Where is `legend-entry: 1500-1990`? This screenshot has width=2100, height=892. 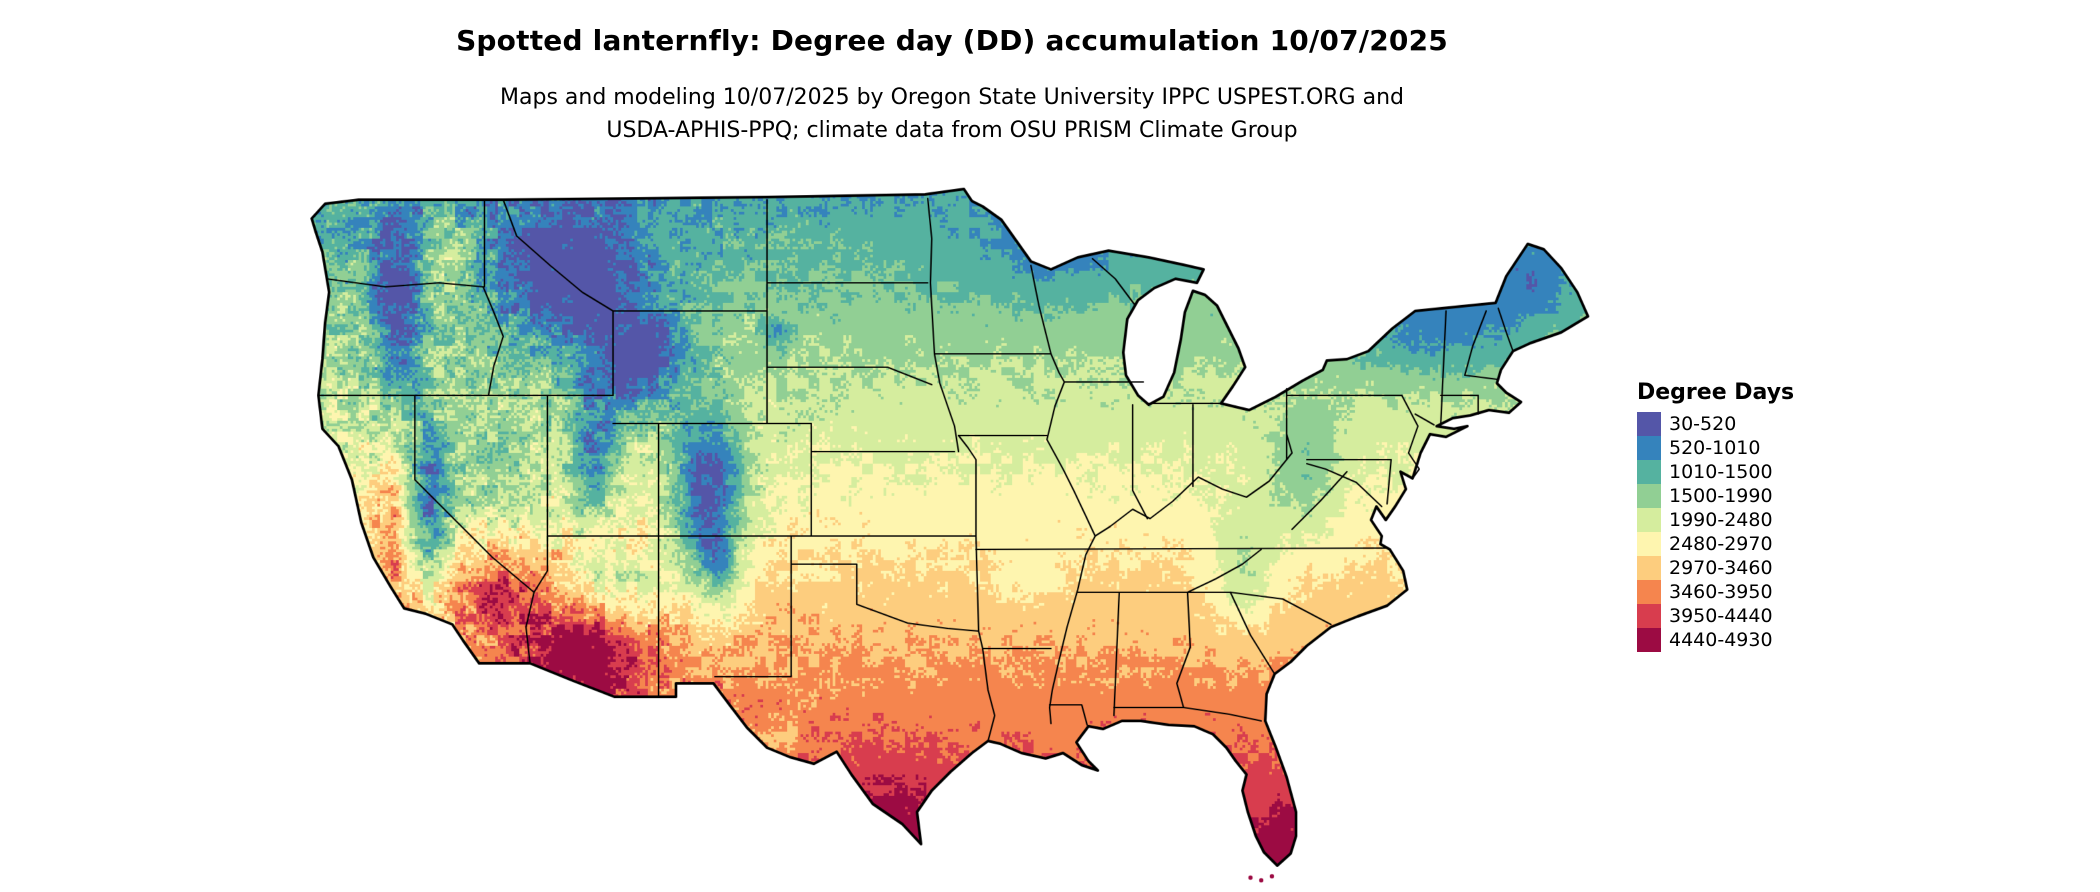 legend-entry: 1500-1990 is located at coordinates (1715, 496).